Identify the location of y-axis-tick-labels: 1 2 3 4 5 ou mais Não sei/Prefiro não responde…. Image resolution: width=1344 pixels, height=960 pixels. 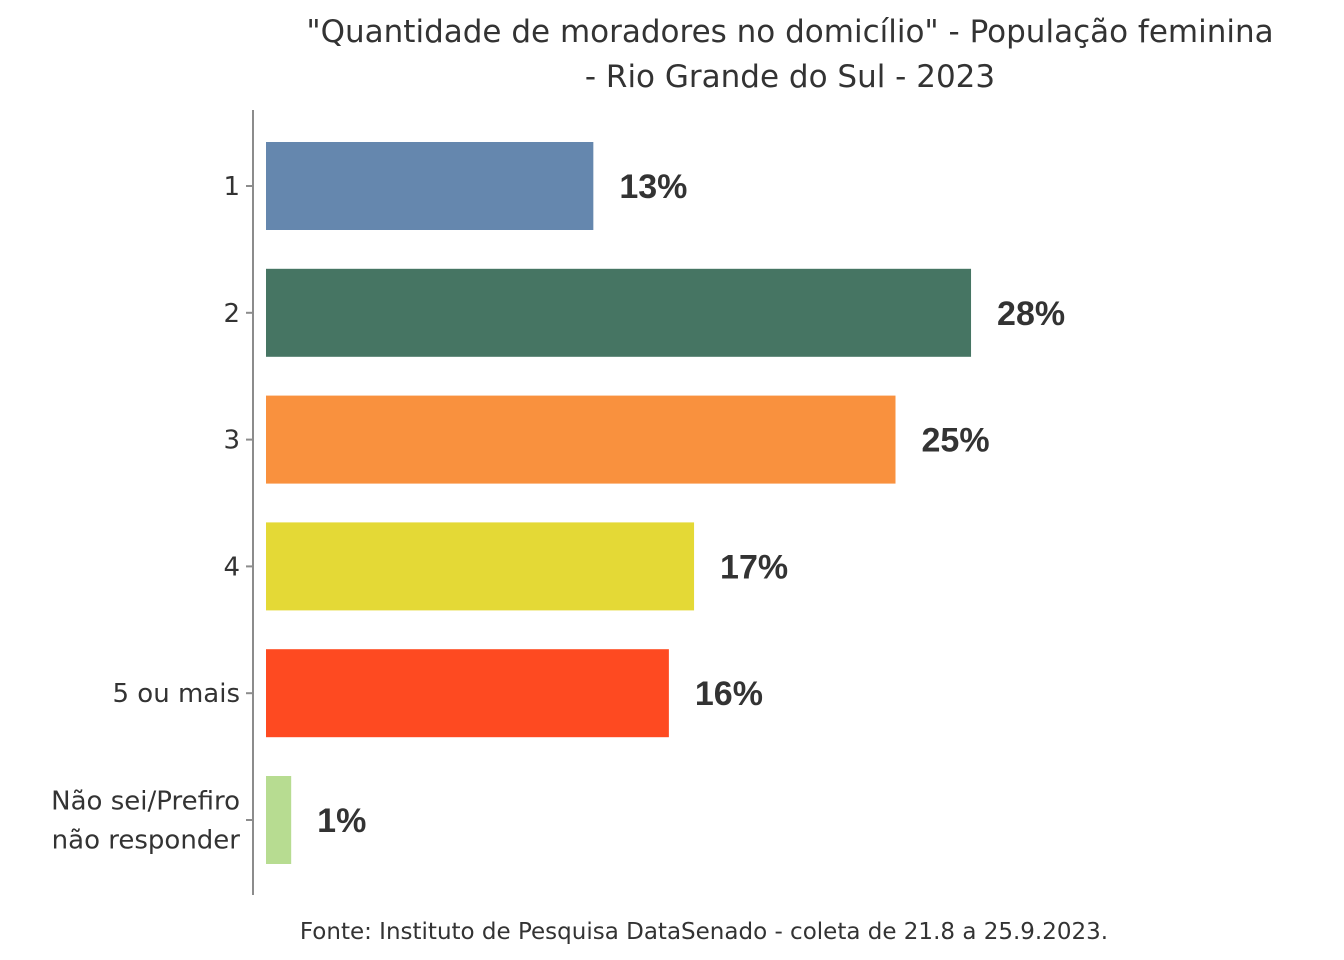
(145, 514).